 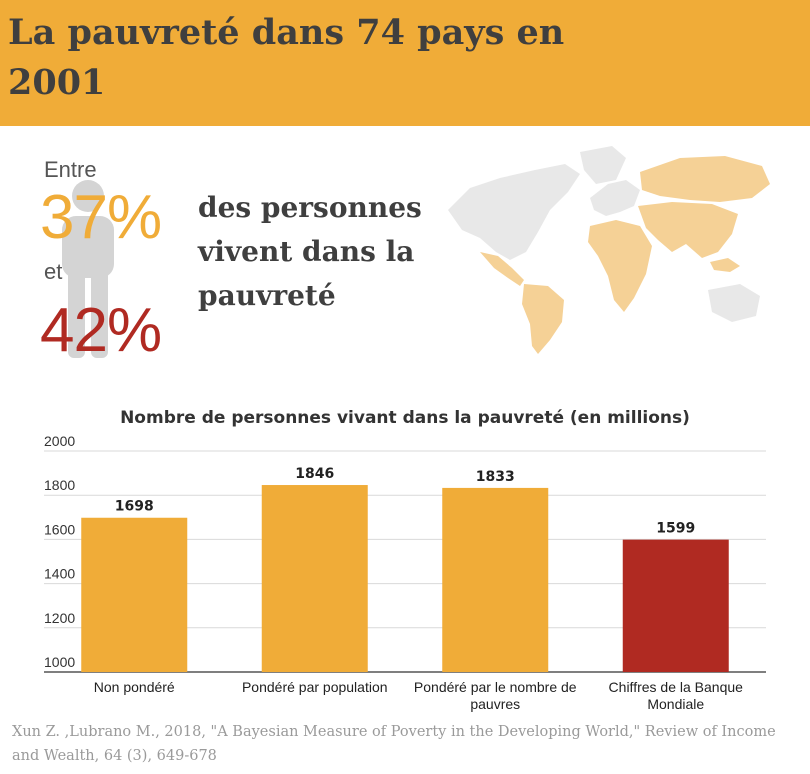 I want to click on y-tick-label: 2000, so click(x=59, y=441).